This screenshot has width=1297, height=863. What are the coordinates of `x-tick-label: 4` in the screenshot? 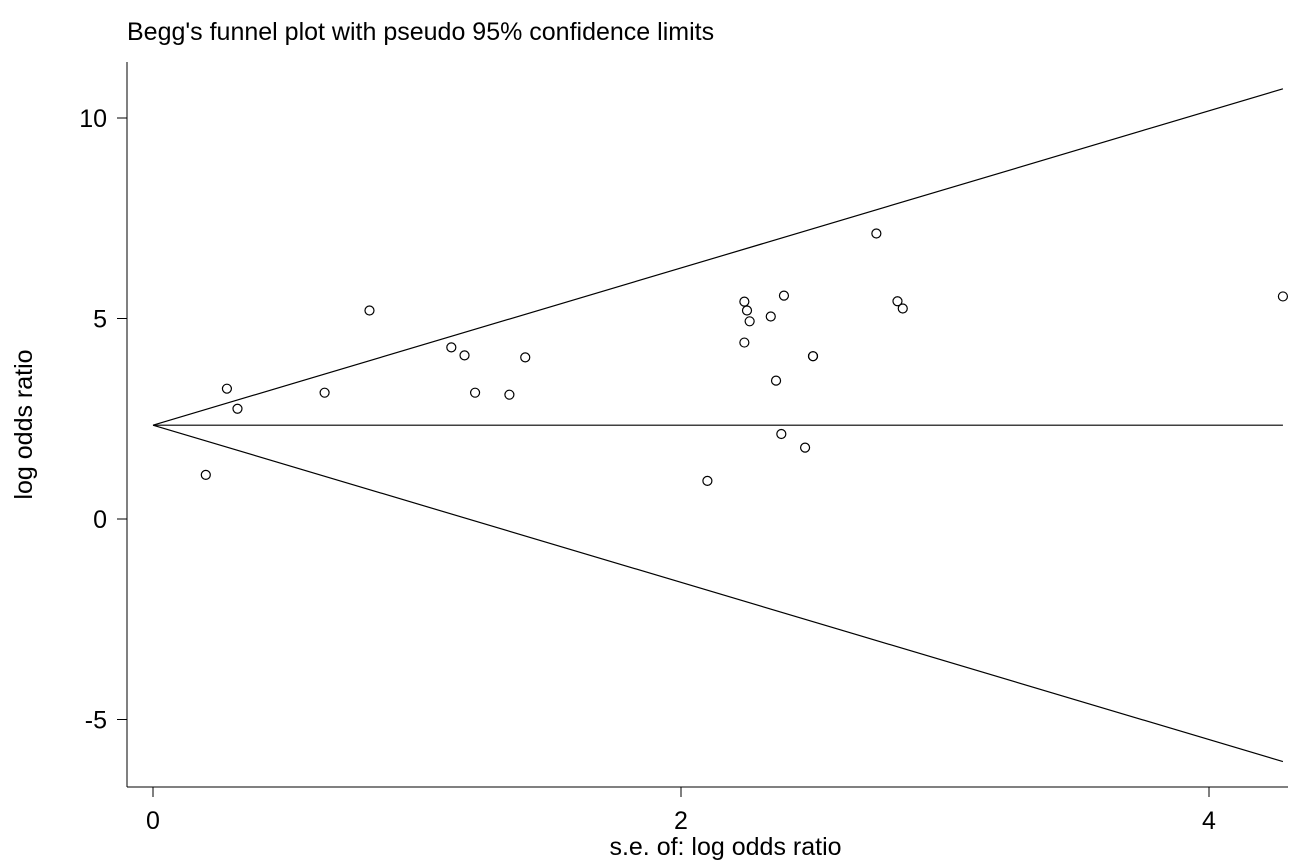 It's located at (1209, 821).